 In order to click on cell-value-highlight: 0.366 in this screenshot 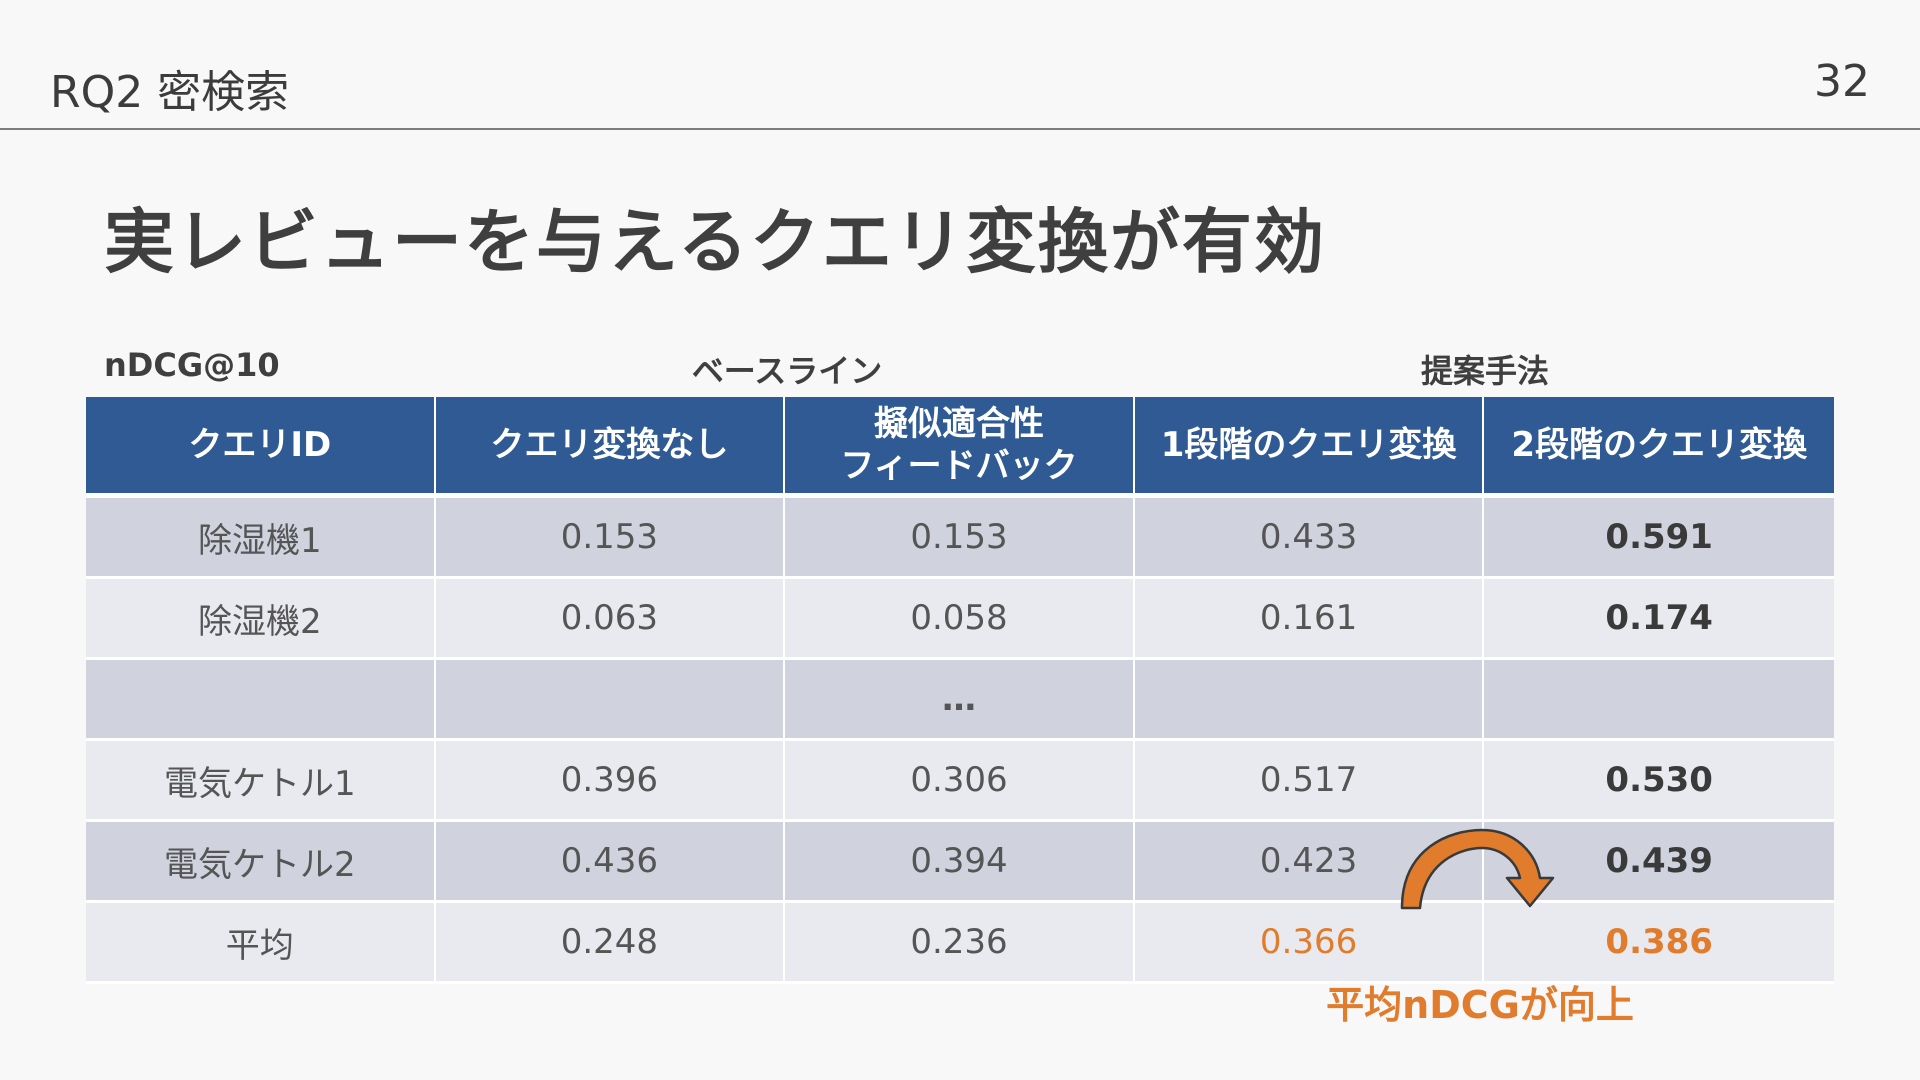, I will do `click(1309, 943)`.